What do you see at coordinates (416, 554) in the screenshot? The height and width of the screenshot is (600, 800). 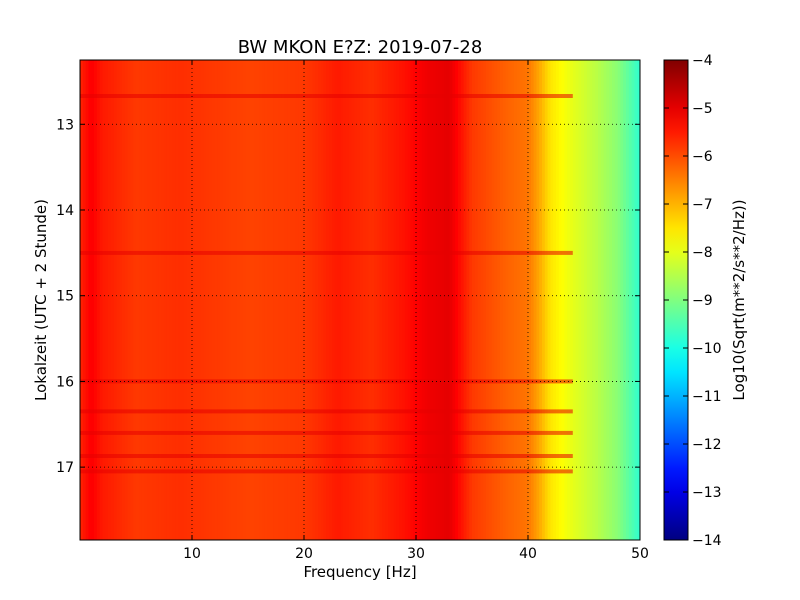 I see `x-tick-label: 30` at bounding box center [416, 554].